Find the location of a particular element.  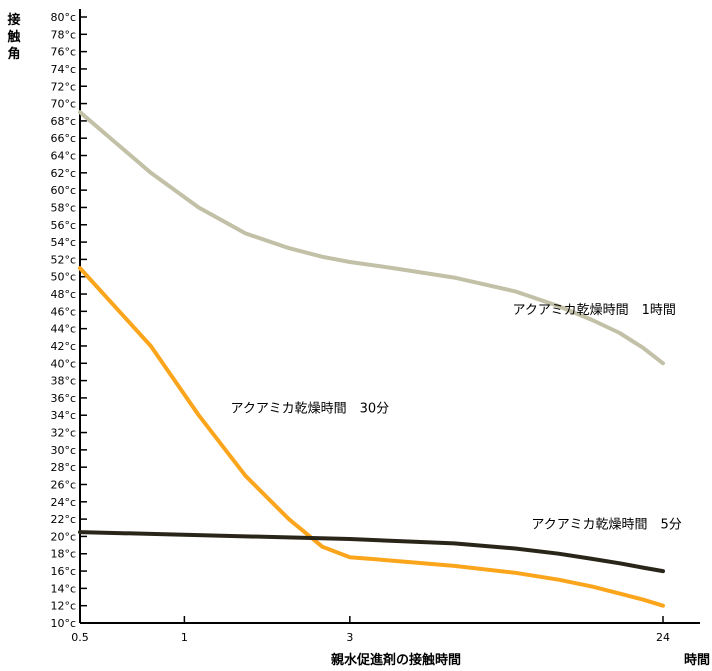

y-tick-label: 80°c is located at coordinates (63, 17).